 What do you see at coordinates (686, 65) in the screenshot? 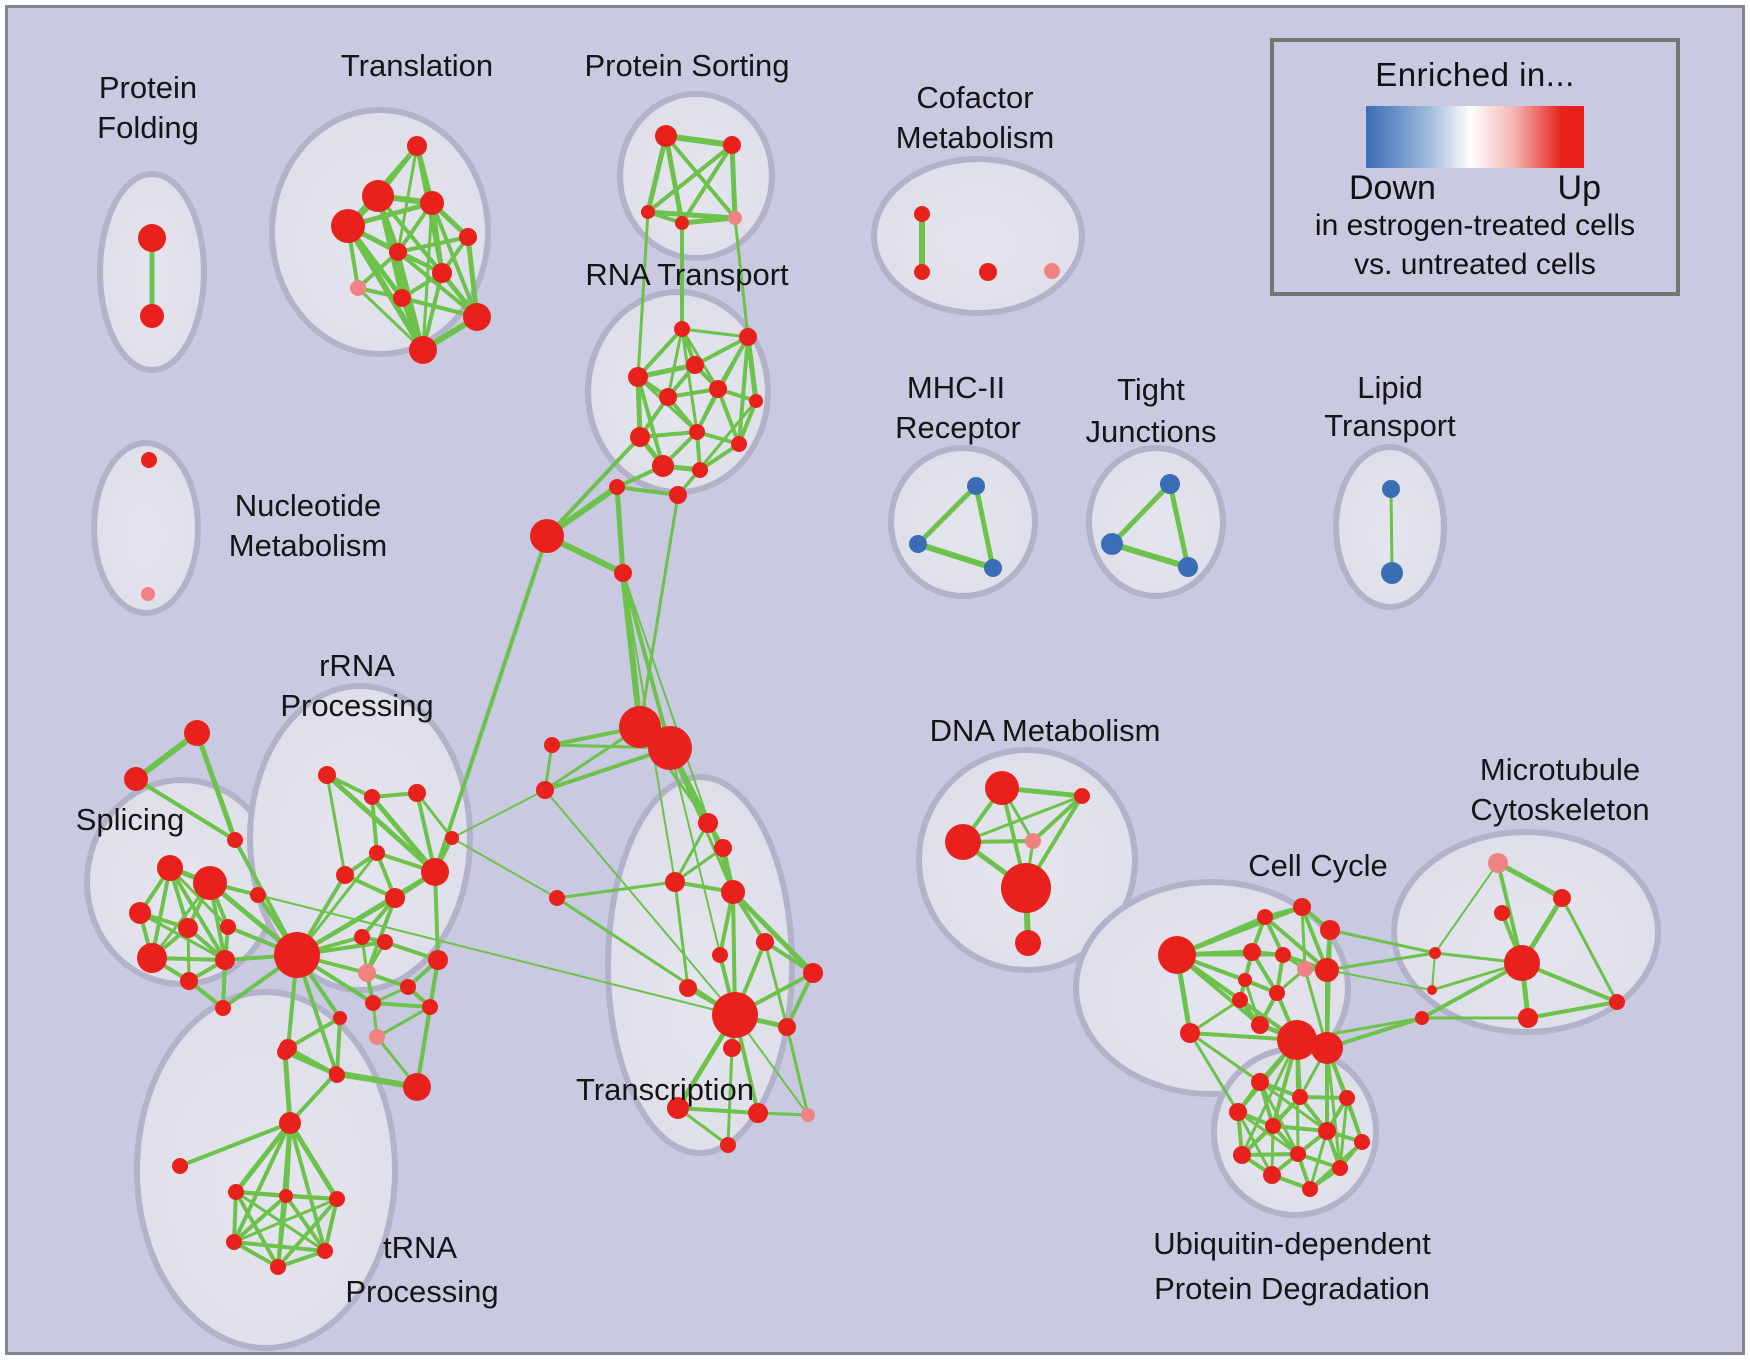
I see `cluster-label-protein-sorting: Protein Sorting` at bounding box center [686, 65].